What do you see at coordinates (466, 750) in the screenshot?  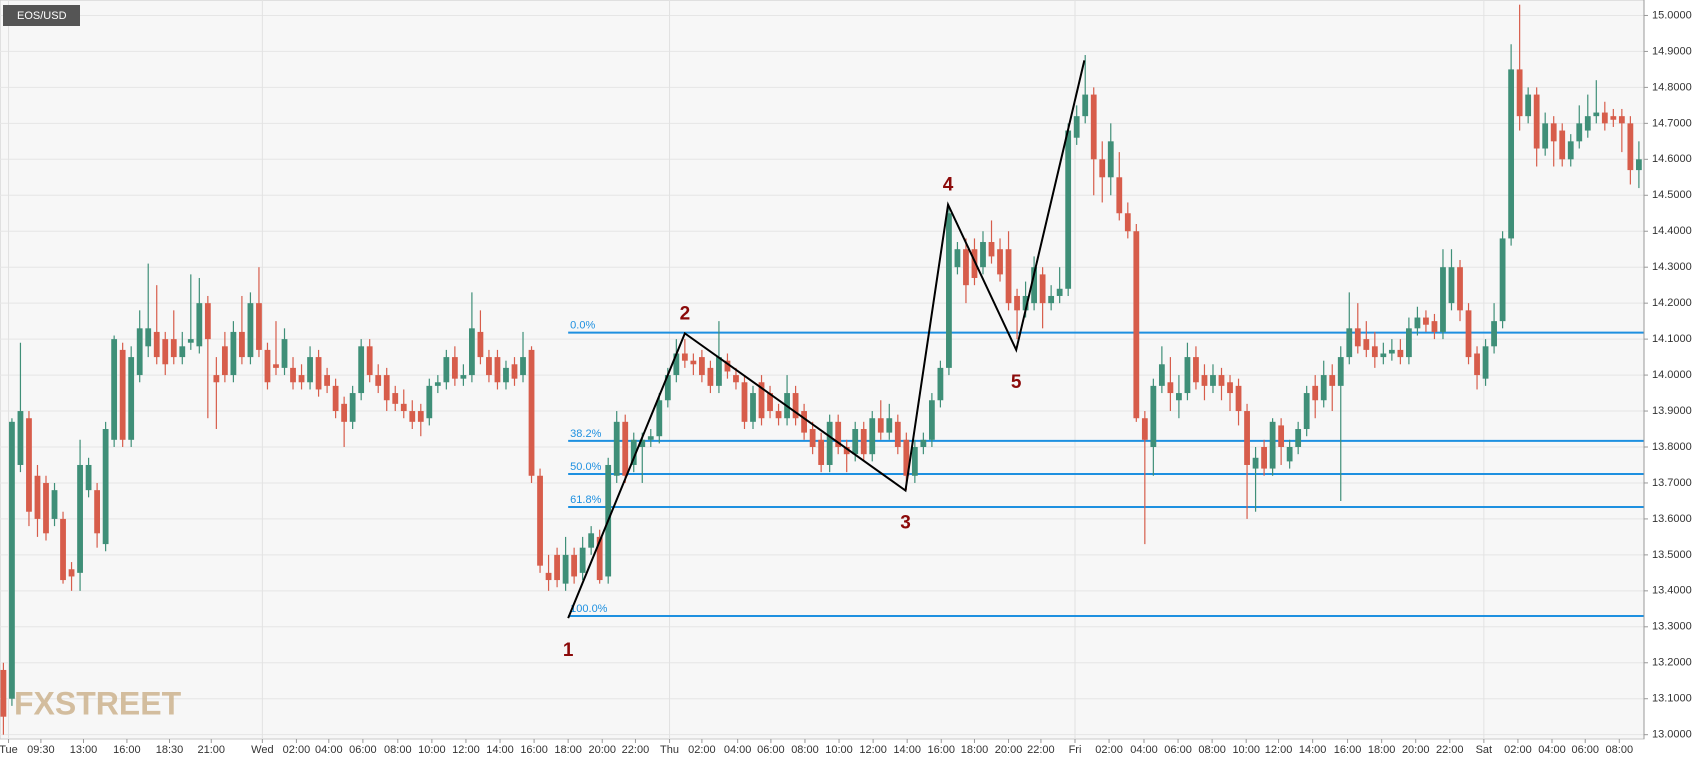 I see `x-tick-label: 12:00` at bounding box center [466, 750].